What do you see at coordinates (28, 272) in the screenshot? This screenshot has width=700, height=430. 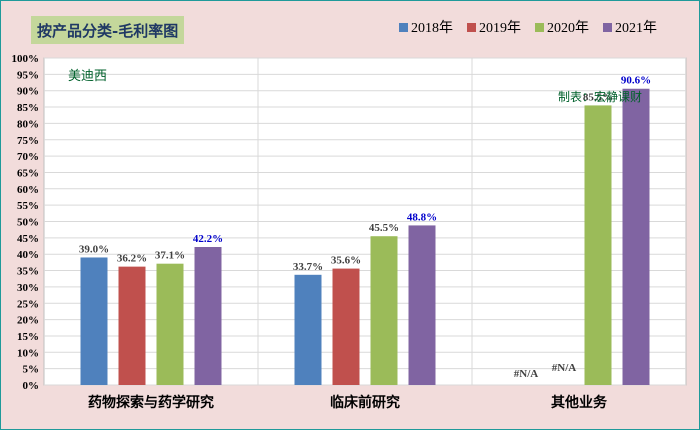 I see `y-tick-label: 35%` at bounding box center [28, 272].